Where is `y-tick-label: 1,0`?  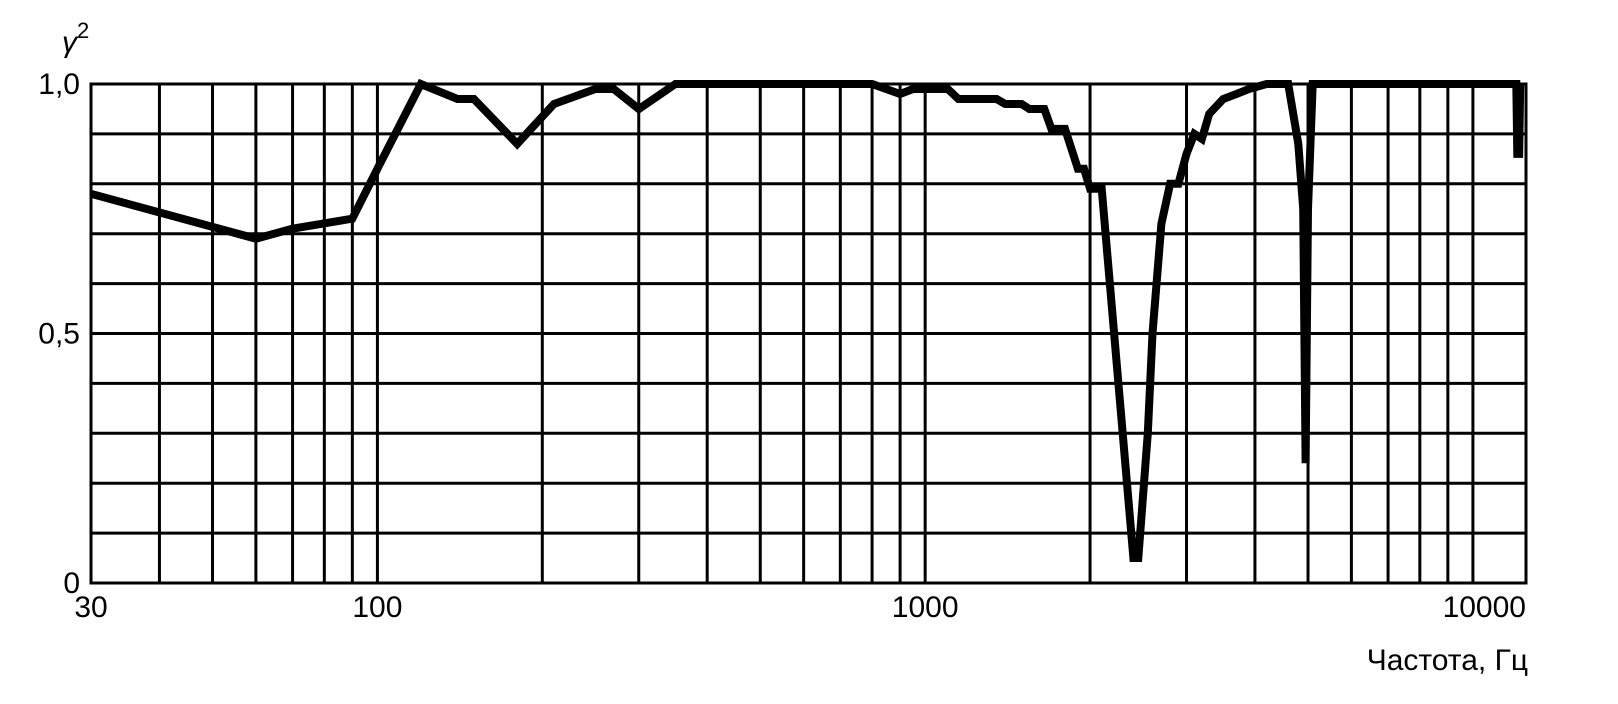
y-tick-label: 1,0 is located at coordinates (59, 84).